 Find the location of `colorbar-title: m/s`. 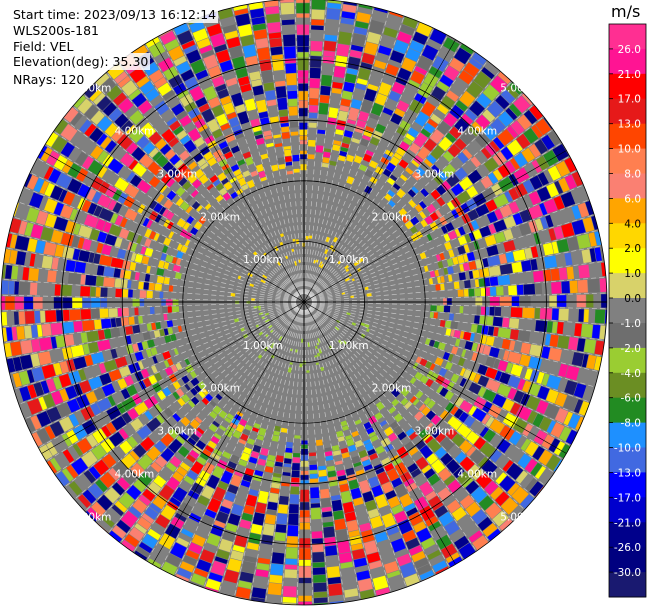

colorbar-title: m/s is located at coordinates (625, 11).